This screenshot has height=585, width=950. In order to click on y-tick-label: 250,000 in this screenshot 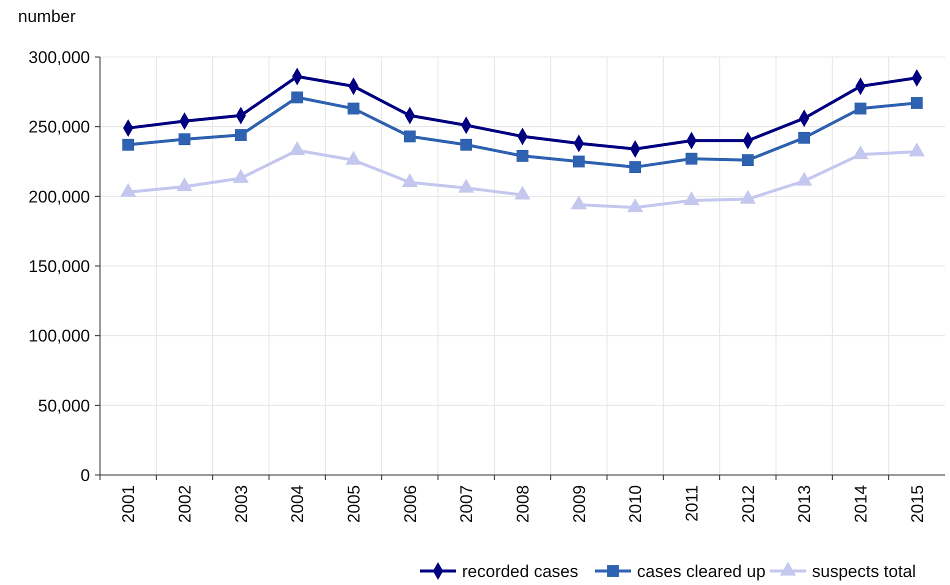, I will do `click(59, 127)`.